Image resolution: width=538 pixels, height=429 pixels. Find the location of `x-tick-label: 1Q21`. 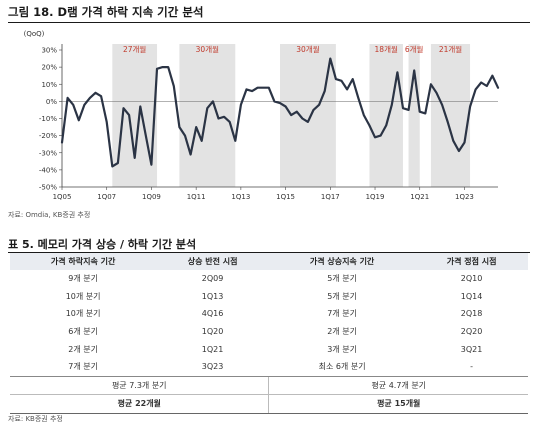

x-tick-label: 1Q21 is located at coordinates (419, 197).